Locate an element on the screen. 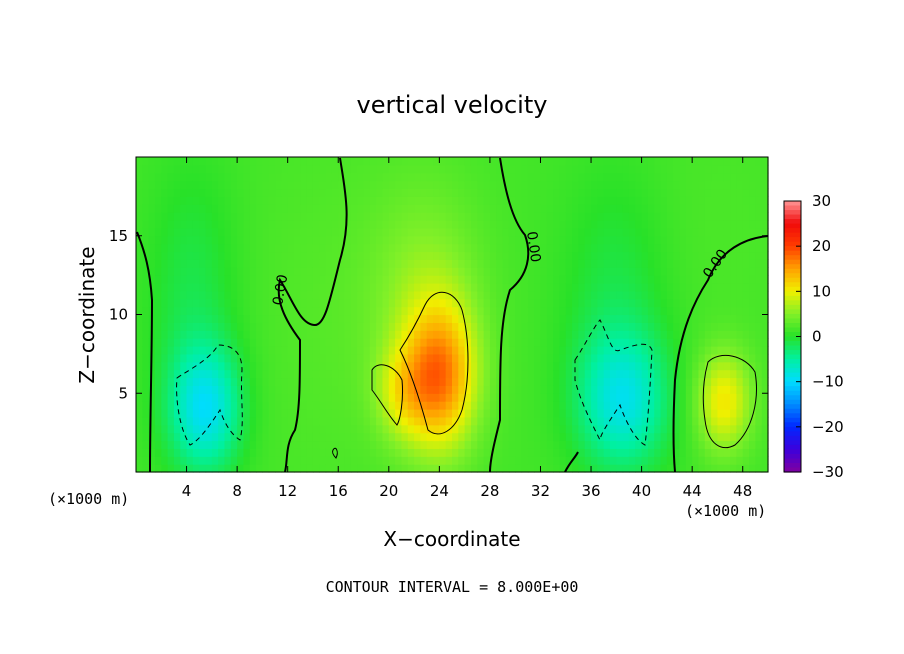 This screenshot has height=654, width=904. colorbar-segment is located at coordinates (792, 325).